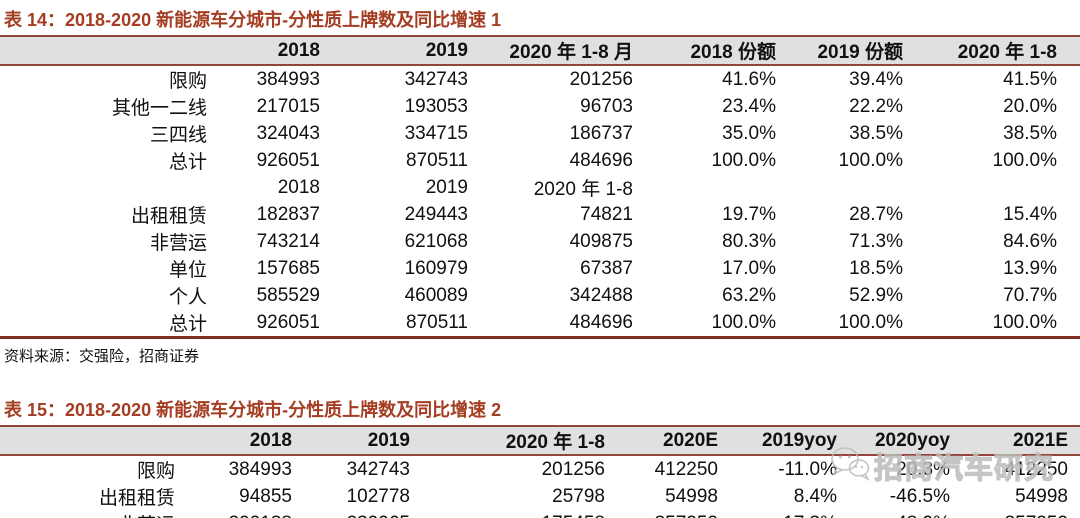 This screenshot has width=1080, height=518. I want to click on header-cell: 2020 年 1-8 月, so click(550, 50).